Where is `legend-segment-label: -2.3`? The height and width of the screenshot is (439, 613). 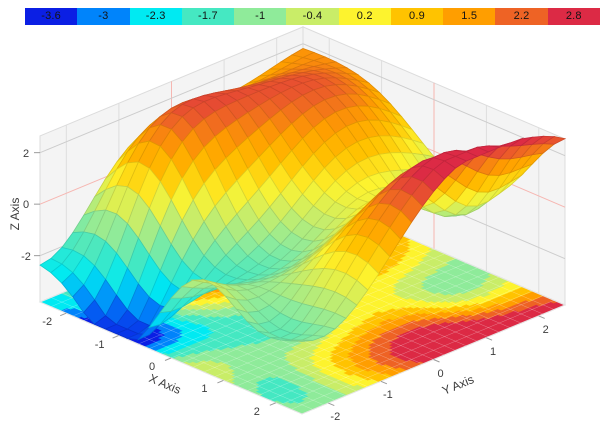
legend-segment-label: -2.3 is located at coordinates (155, 16).